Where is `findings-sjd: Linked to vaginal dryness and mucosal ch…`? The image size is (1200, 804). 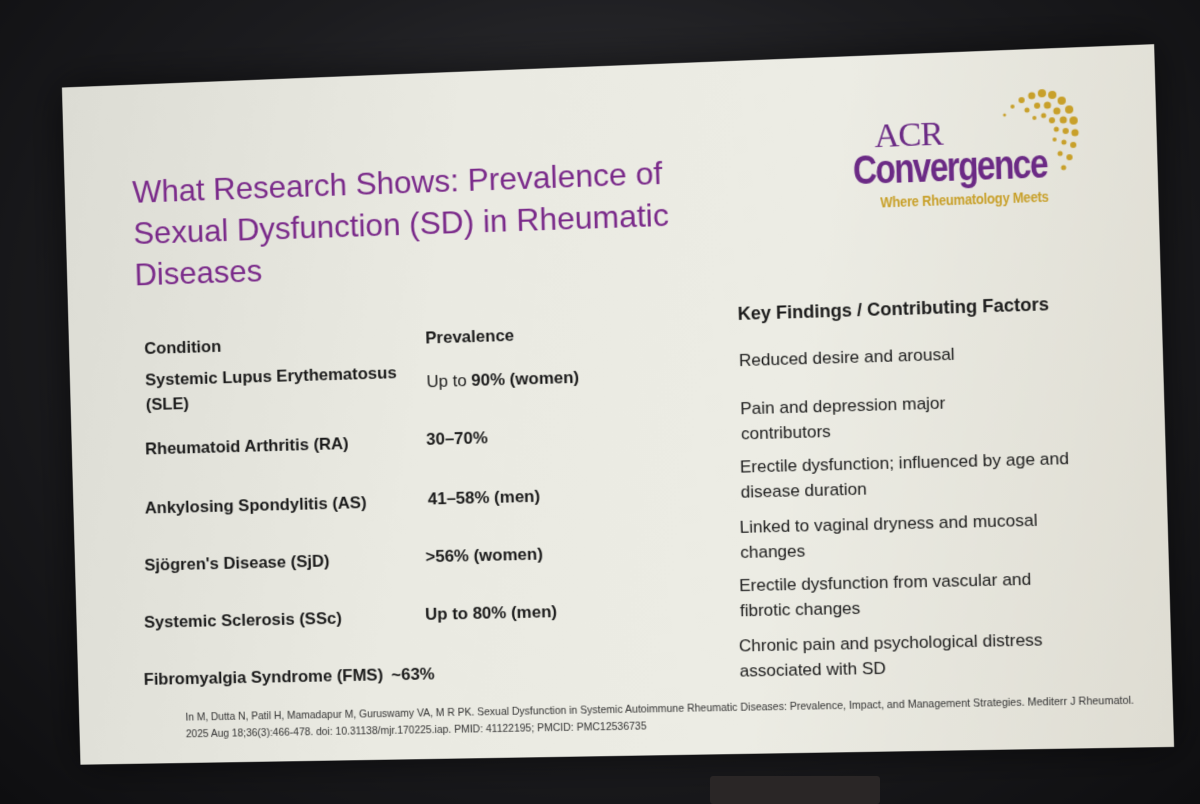 findings-sjd: Linked to vaginal dryness and mucosal ch… is located at coordinates (902, 536).